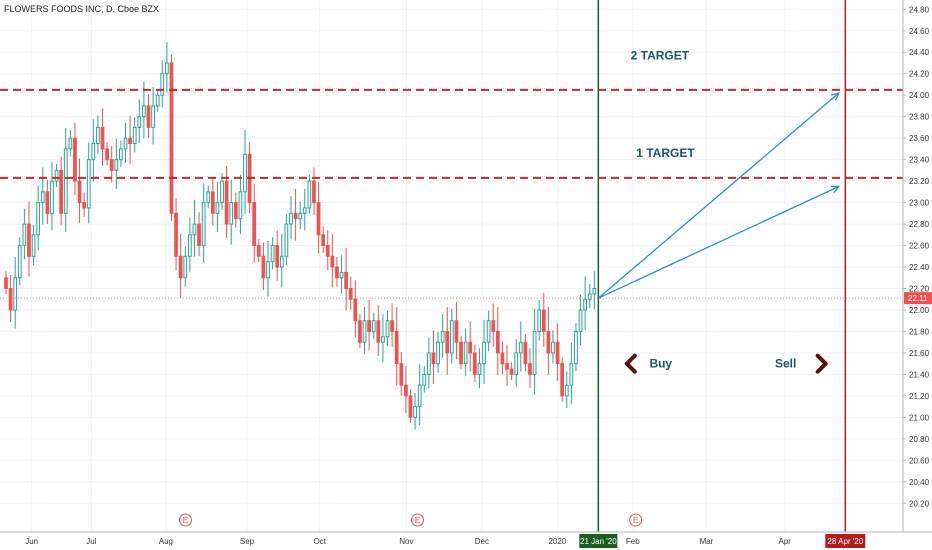 The image size is (932, 550). Describe the element at coordinates (633, 541) in the screenshot. I see `x-tick-label: Feb` at that location.